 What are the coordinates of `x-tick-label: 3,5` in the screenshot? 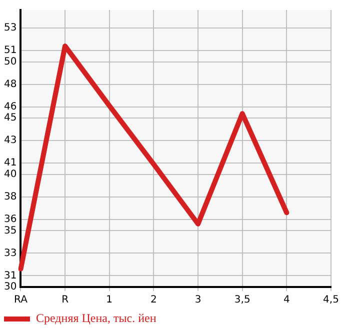 It's located at (242, 300).